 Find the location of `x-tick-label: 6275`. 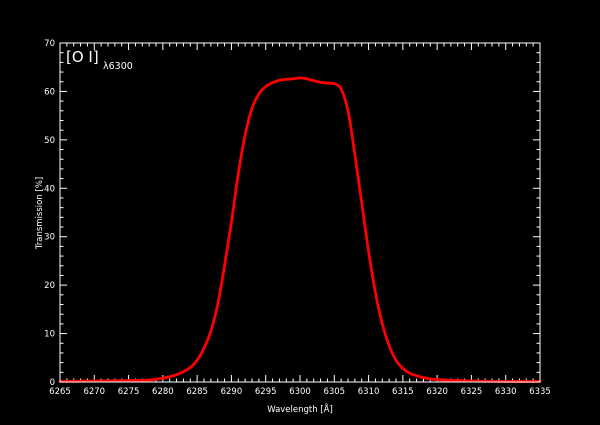

x-tick-label: 6275 is located at coordinates (129, 392).